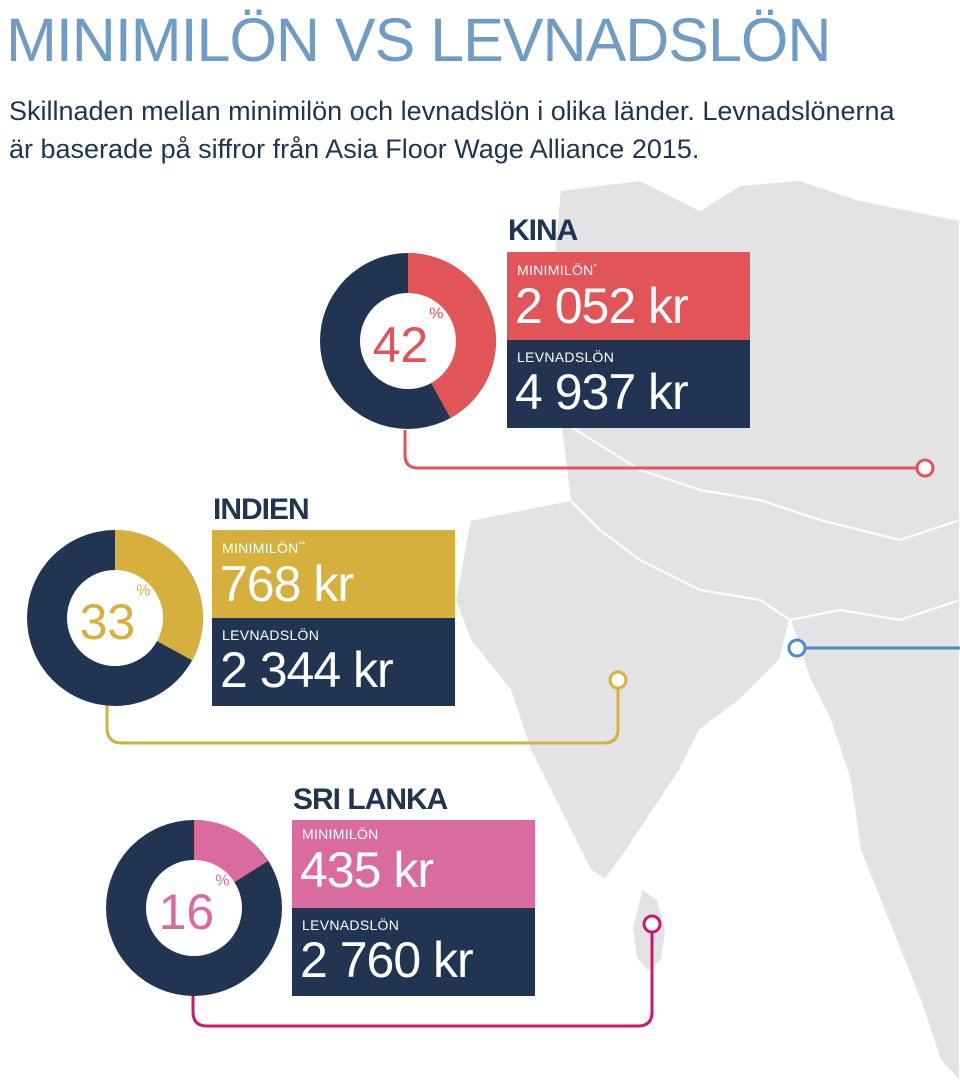  What do you see at coordinates (602, 392) in the screenshot?
I see `kina-living-value: 4 937 kr` at bounding box center [602, 392].